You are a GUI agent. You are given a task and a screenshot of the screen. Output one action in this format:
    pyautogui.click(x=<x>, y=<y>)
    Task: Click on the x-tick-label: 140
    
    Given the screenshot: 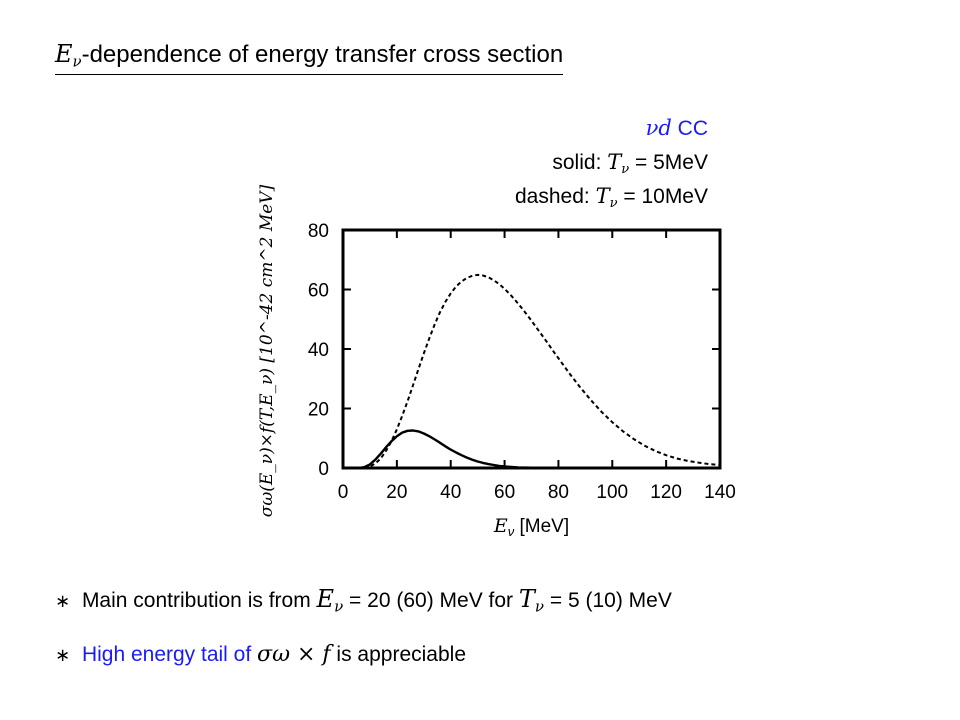 What is the action you would take?
    pyautogui.click(x=720, y=492)
    